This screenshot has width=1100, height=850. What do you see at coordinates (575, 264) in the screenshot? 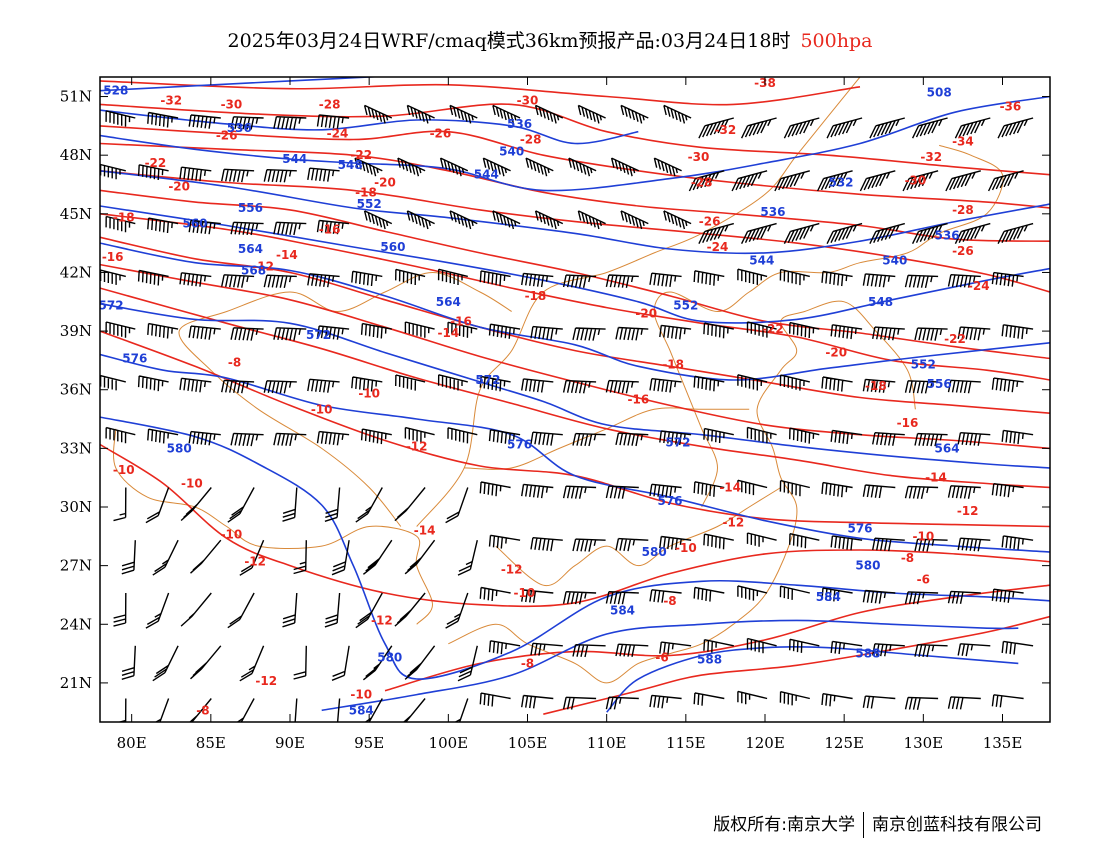
I see `height-contour` at bounding box center [575, 264].